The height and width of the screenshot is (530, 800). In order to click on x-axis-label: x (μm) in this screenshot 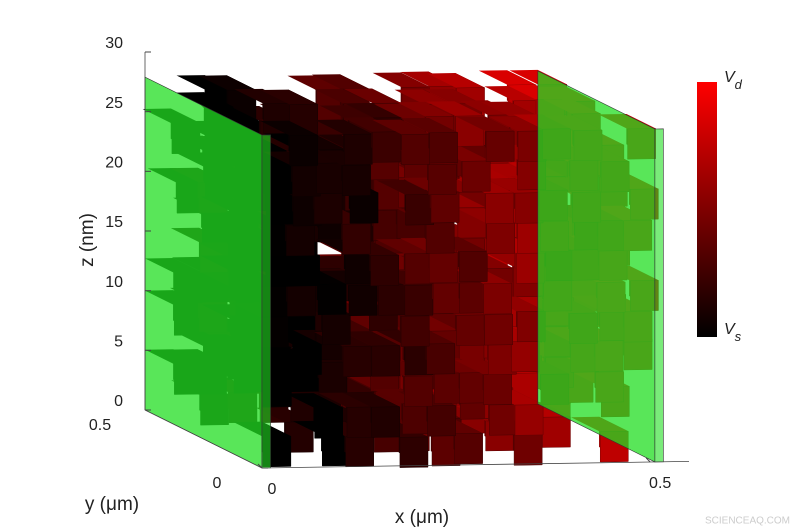, I will do `click(422, 517)`.